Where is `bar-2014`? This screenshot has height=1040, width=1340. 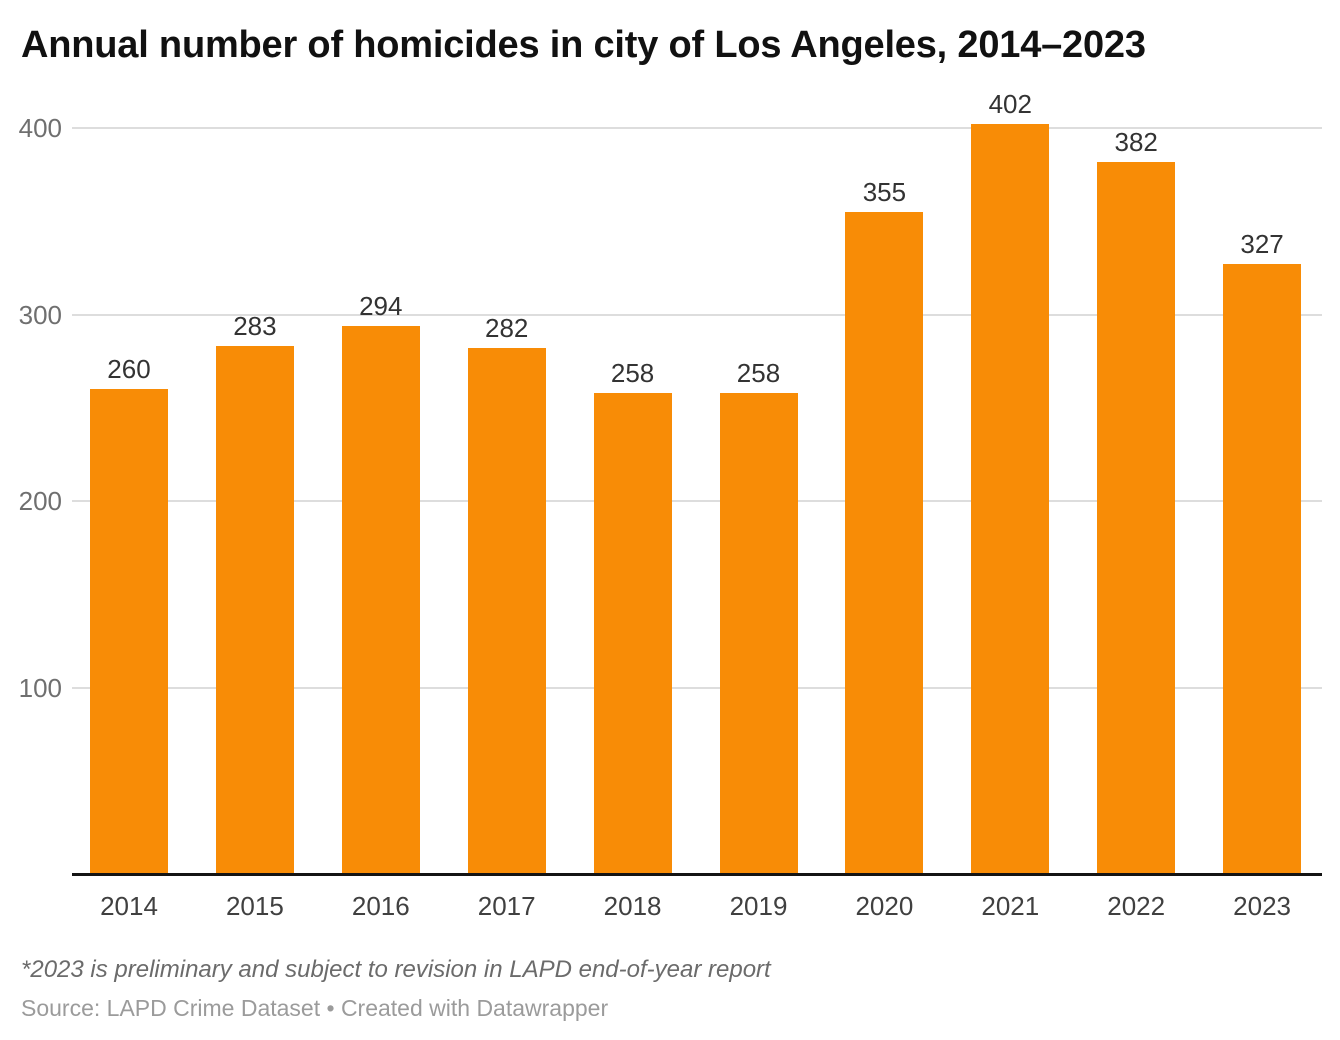
bar-2014 is located at coordinates (129, 631).